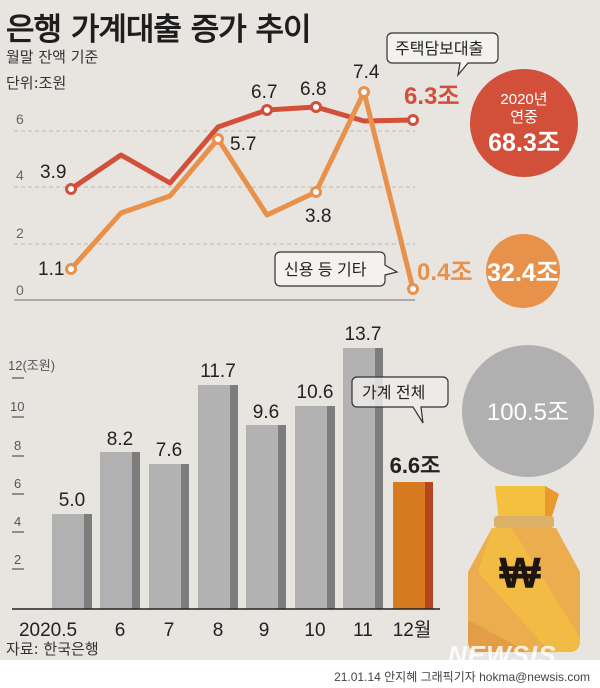  I want to click on credit-callout: 신용 등 기타, so click(336, 269).